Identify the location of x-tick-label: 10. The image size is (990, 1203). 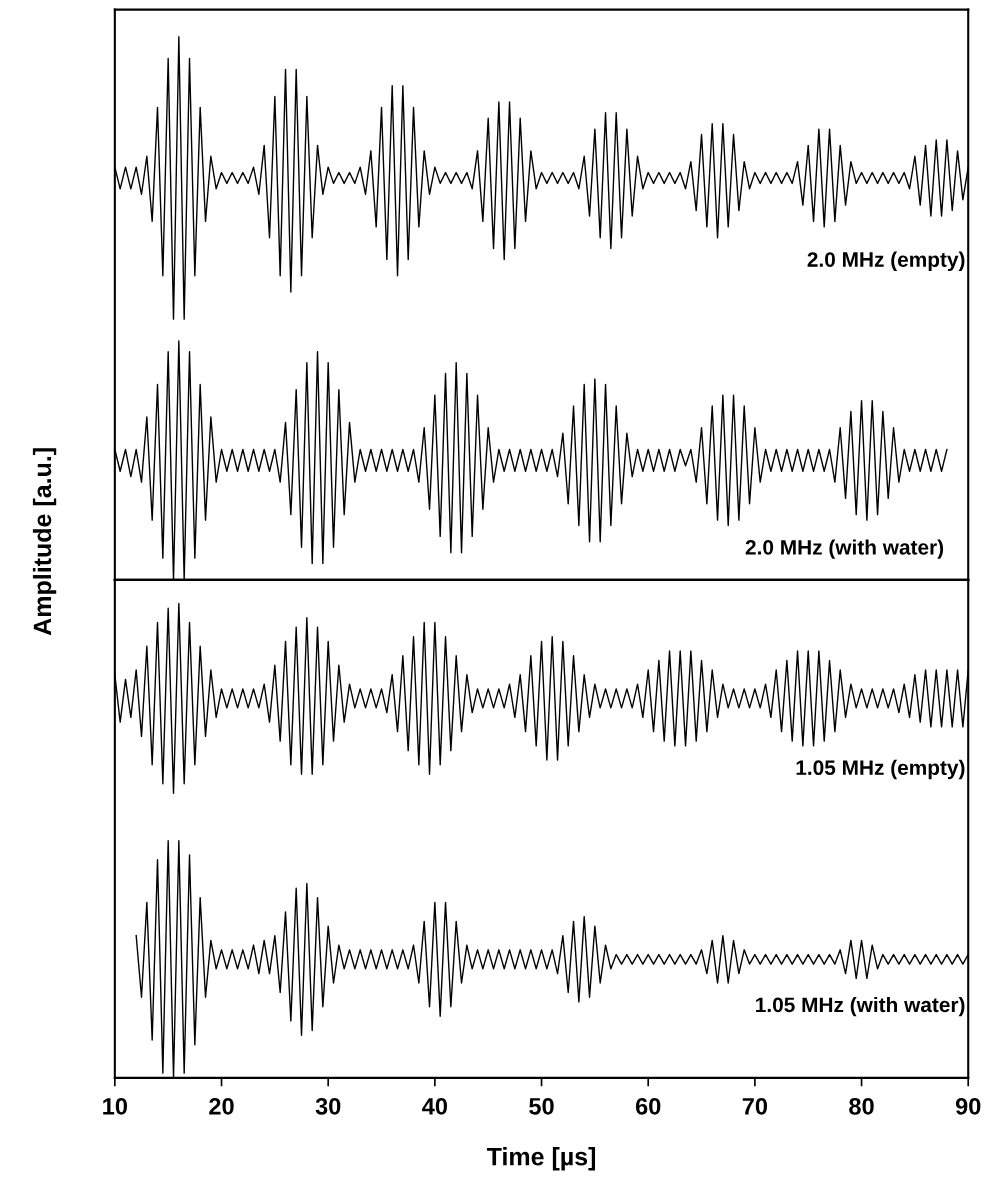
(115, 1106).